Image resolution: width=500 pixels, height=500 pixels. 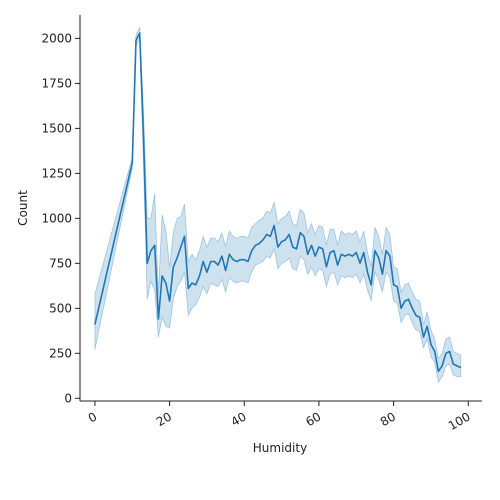 What do you see at coordinates (164, 419) in the screenshot?
I see `x-tick-label: 20` at bounding box center [164, 419].